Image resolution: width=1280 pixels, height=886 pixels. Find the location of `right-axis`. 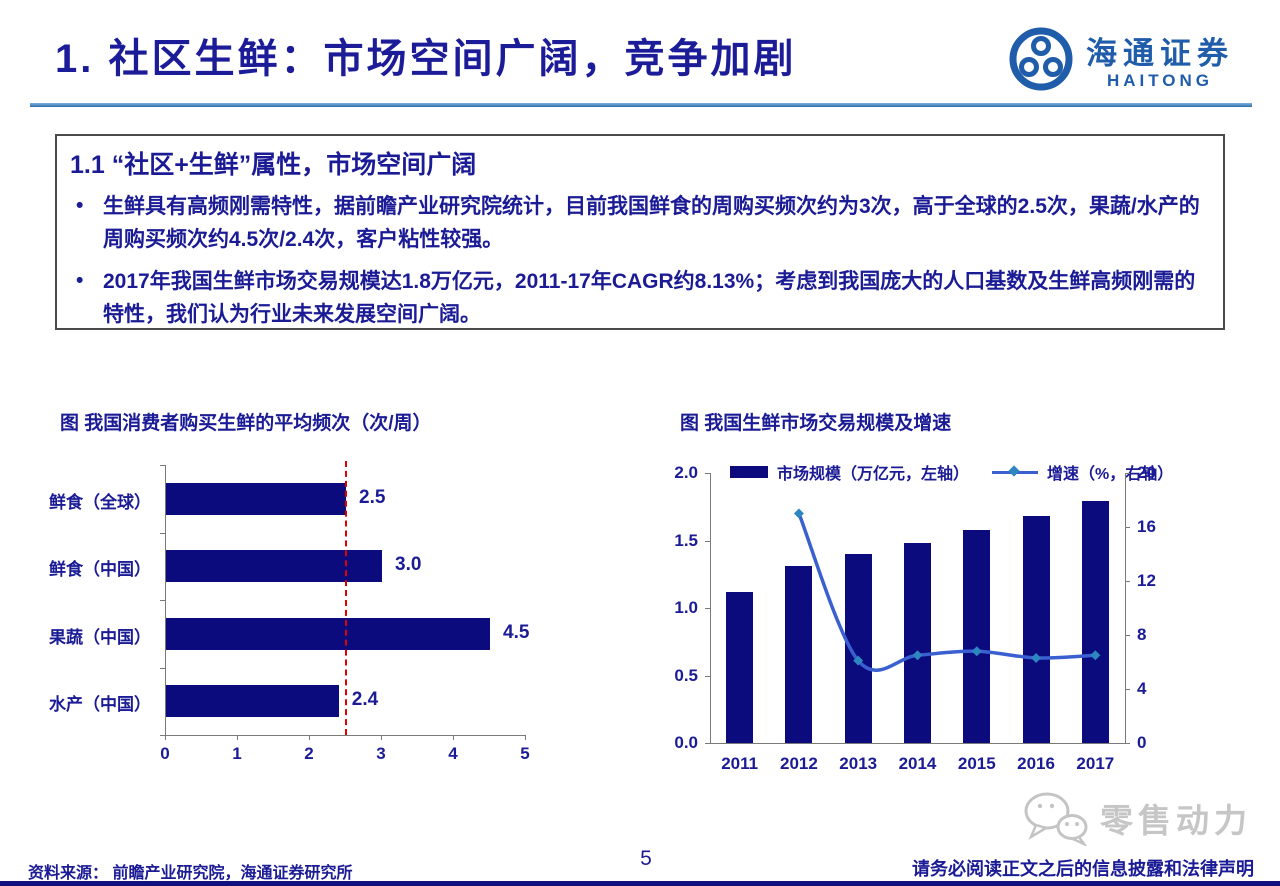

right-axis is located at coordinates (1125, 608).